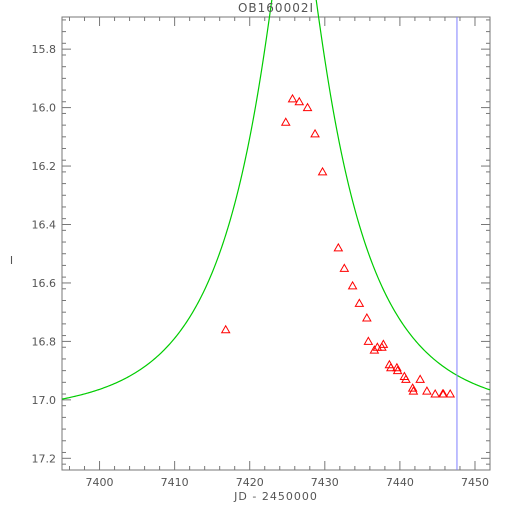 The width and height of the screenshot is (510, 510). What do you see at coordinates (275, 496) in the screenshot?
I see `x-axis-label: JD - 2450000` at bounding box center [275, 496].